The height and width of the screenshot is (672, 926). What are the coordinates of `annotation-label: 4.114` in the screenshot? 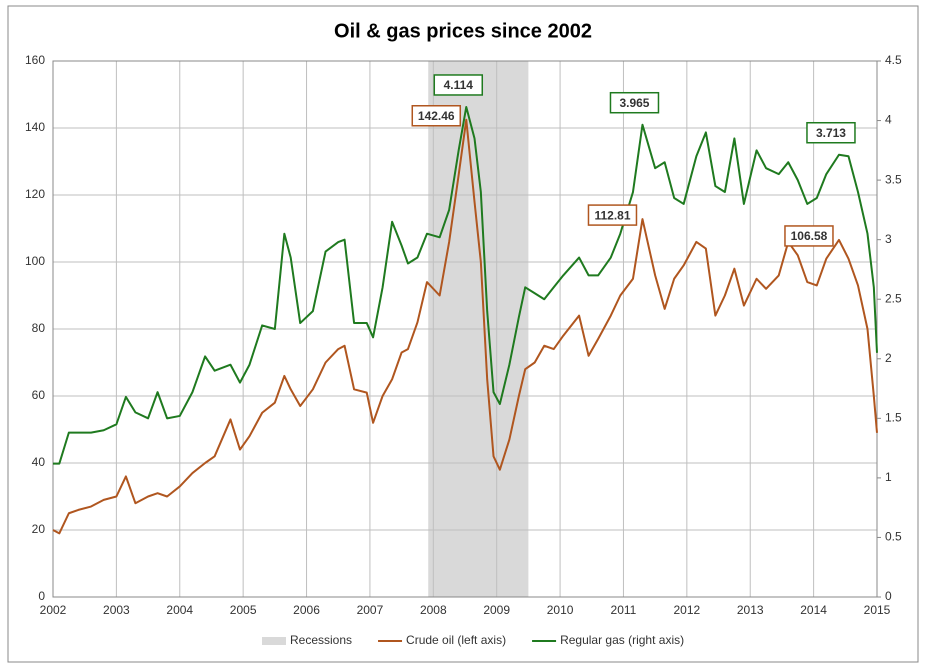 It's located at (459, 85).